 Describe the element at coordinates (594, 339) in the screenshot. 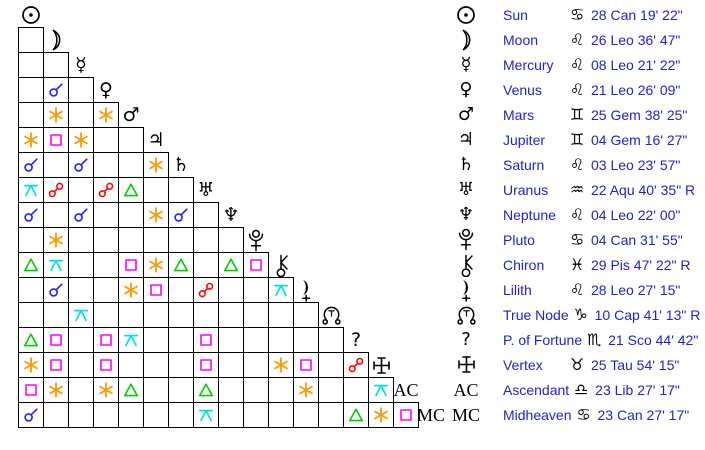

I see `sco-sign-icon: ♏` at that location.